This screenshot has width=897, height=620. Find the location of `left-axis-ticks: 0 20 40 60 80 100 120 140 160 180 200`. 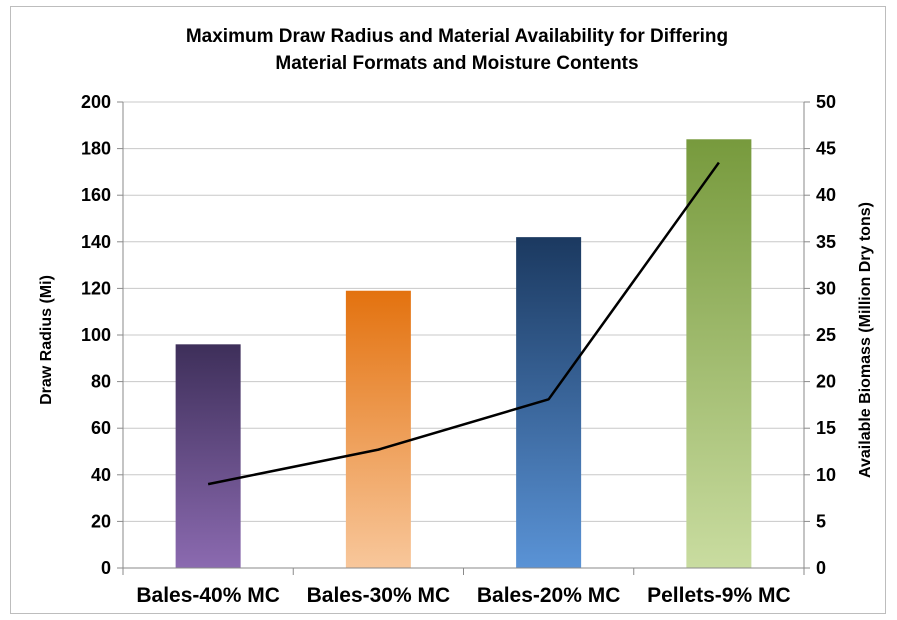

left-axis-ticks: 0 20 40 60 80 100 120 140 160 180 200 is located at coordinates (102, 335).